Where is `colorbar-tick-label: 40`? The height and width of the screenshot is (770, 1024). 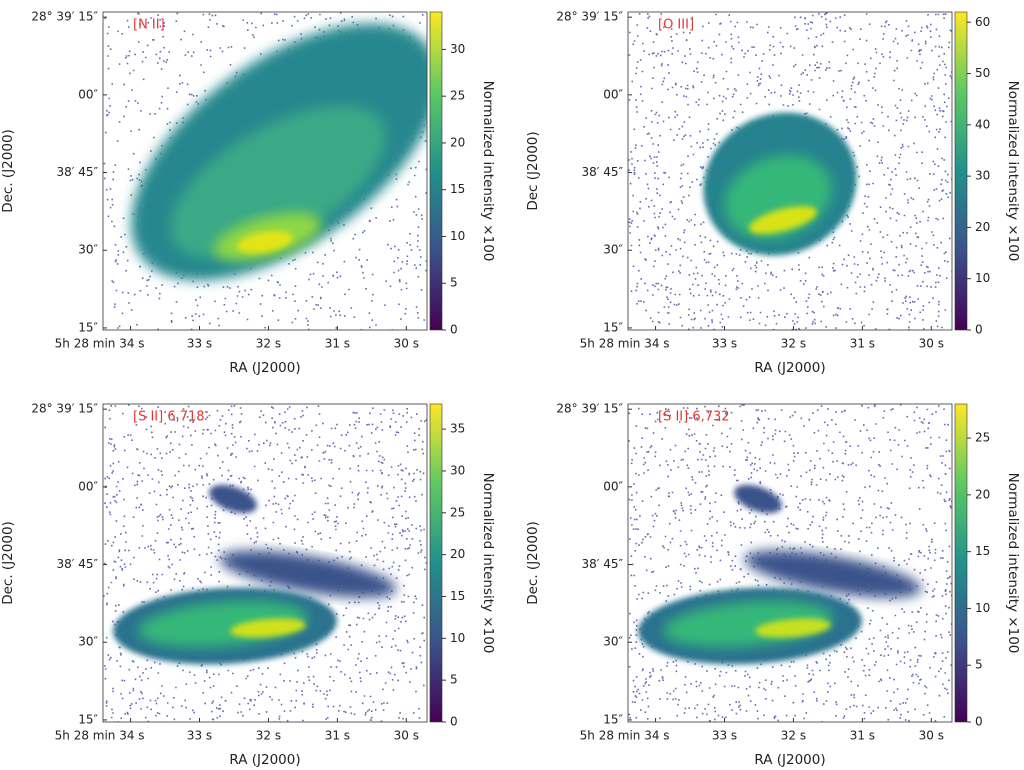
colorbar-tick-label: 40 is located at coordinates (982, 124).